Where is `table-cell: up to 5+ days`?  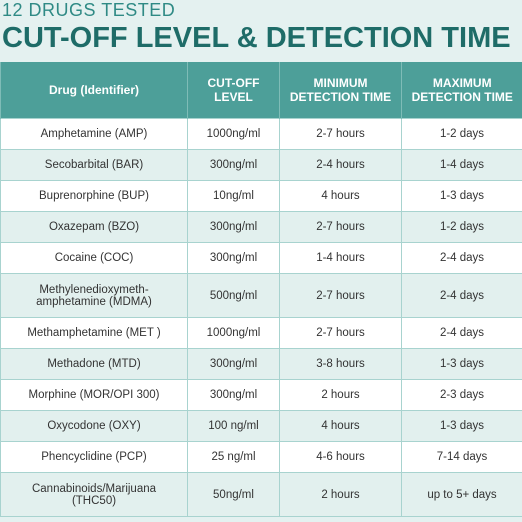
table-cell: up to 5+ days is located at coordinates (461, 494).